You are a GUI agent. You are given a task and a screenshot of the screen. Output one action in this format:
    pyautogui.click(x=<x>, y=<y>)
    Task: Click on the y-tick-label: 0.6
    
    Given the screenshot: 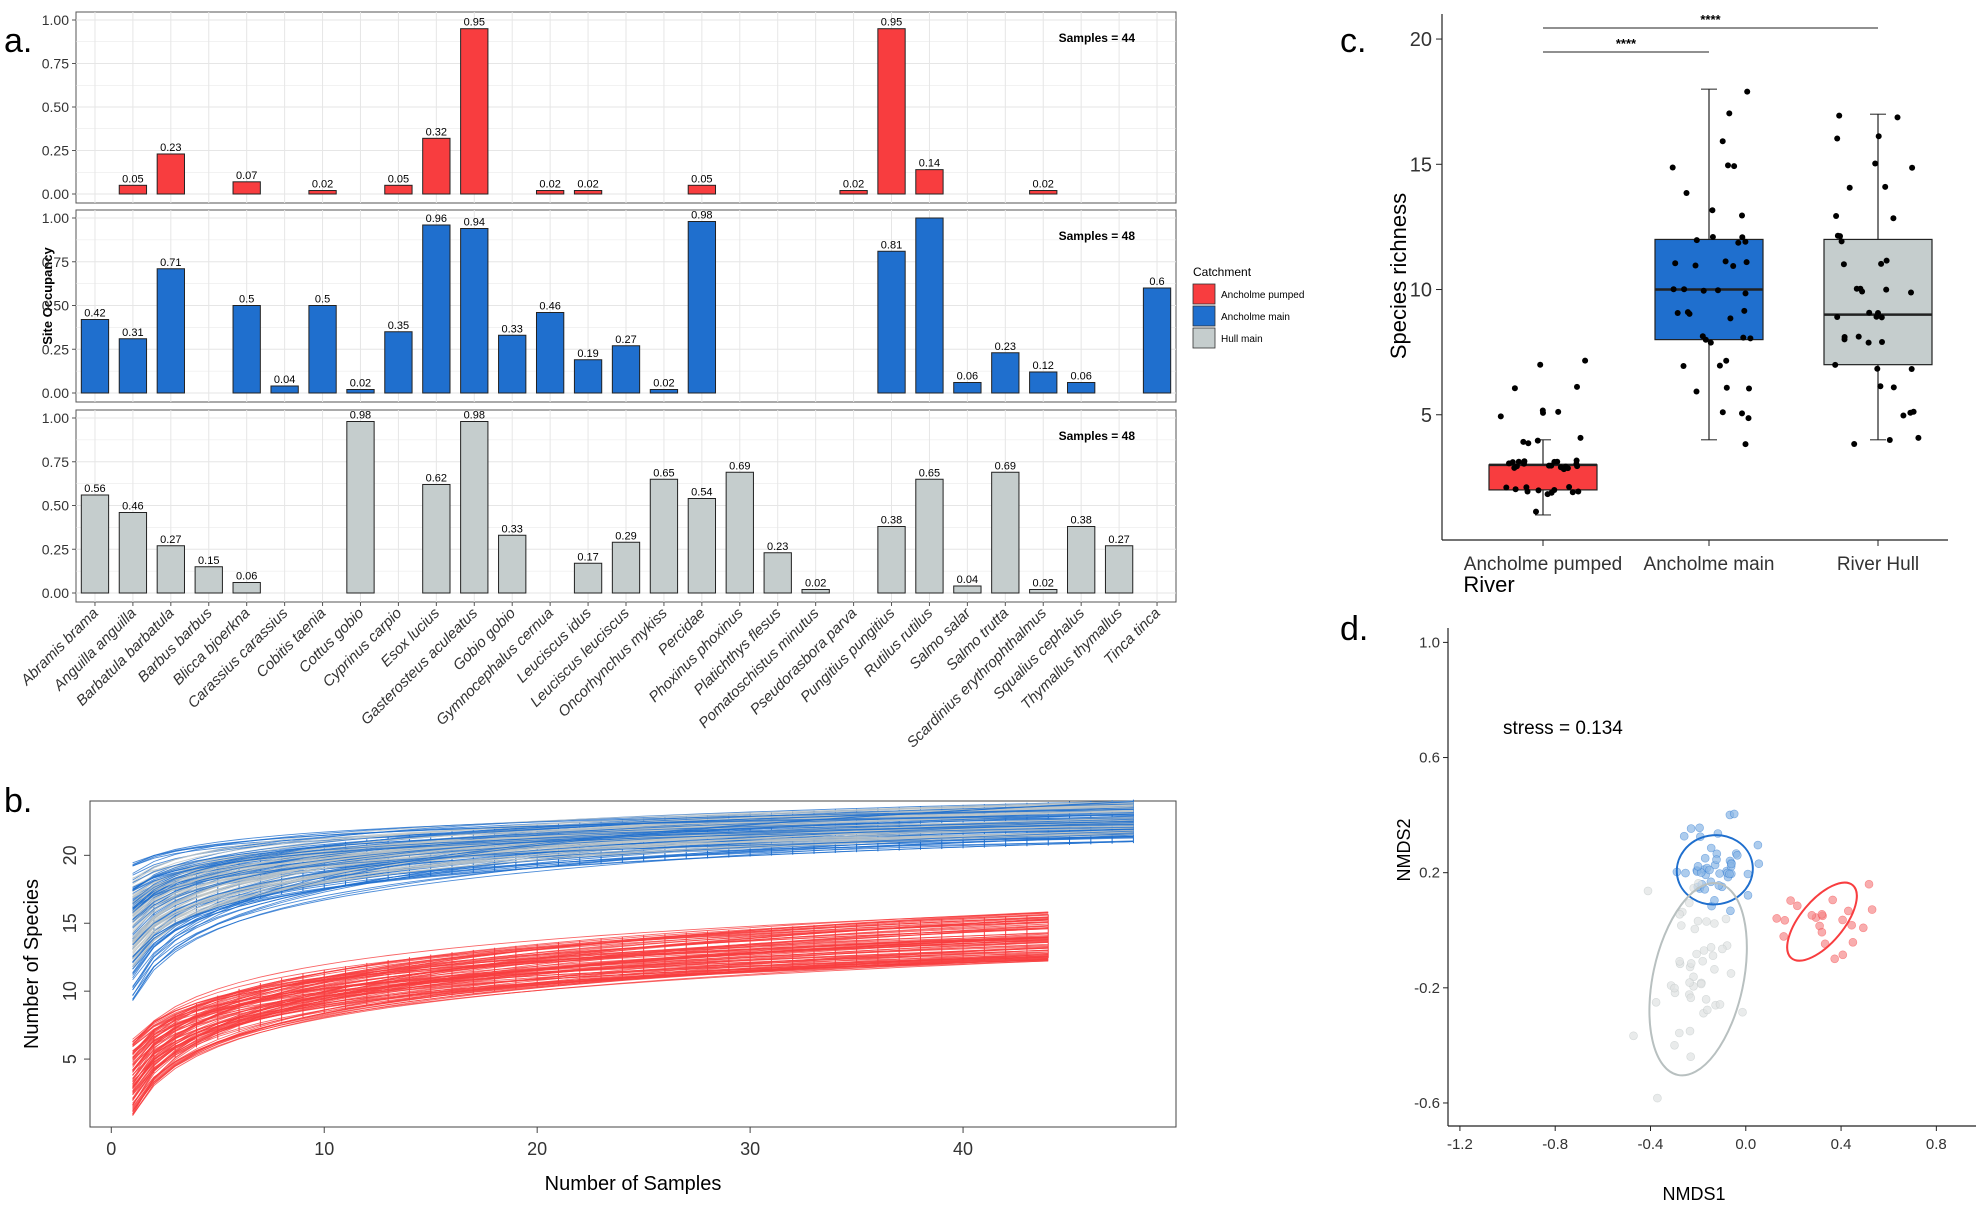 What is the action you would take?
    pyautogui.click(x=1429, y=758)
    